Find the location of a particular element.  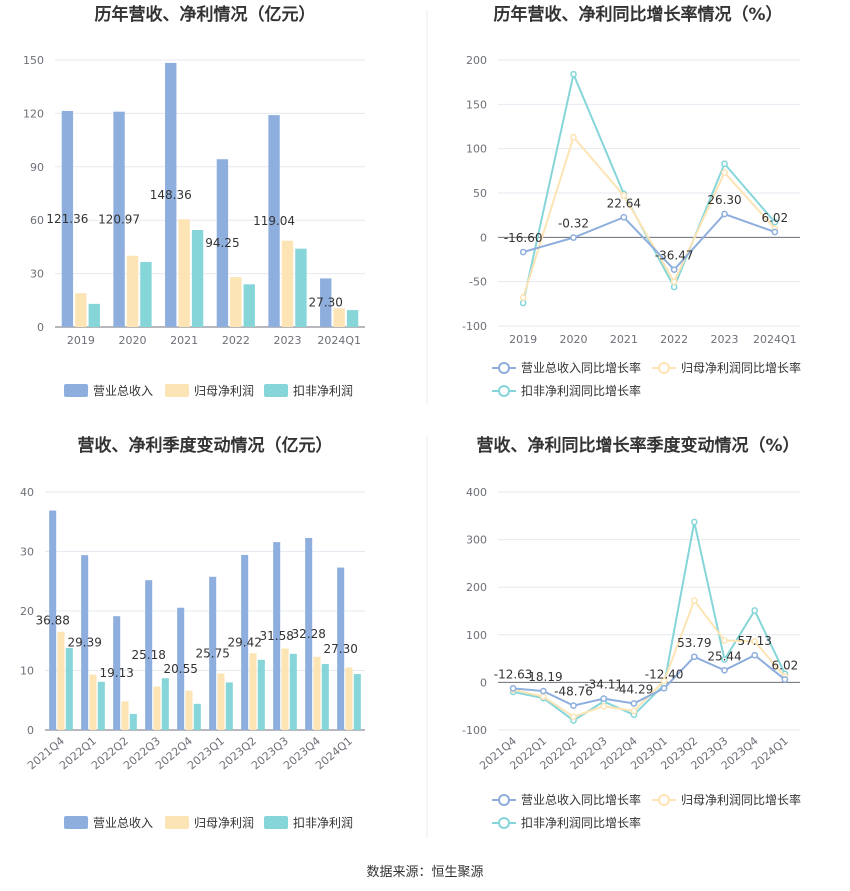

y-tick-label: 60 is located at coordinates (37, 220).